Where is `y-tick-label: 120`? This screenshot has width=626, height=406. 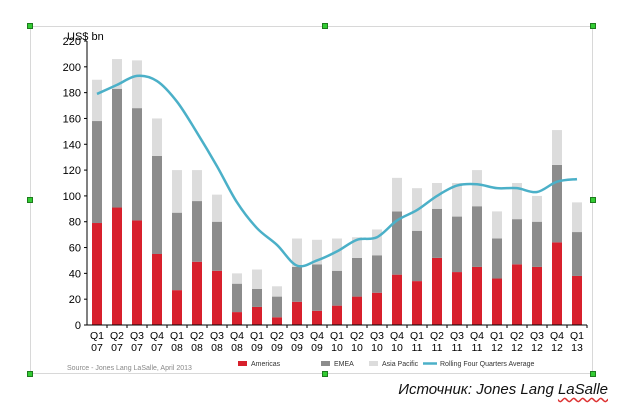 y-tick-label: 120 is located at coordinates (72, 171).